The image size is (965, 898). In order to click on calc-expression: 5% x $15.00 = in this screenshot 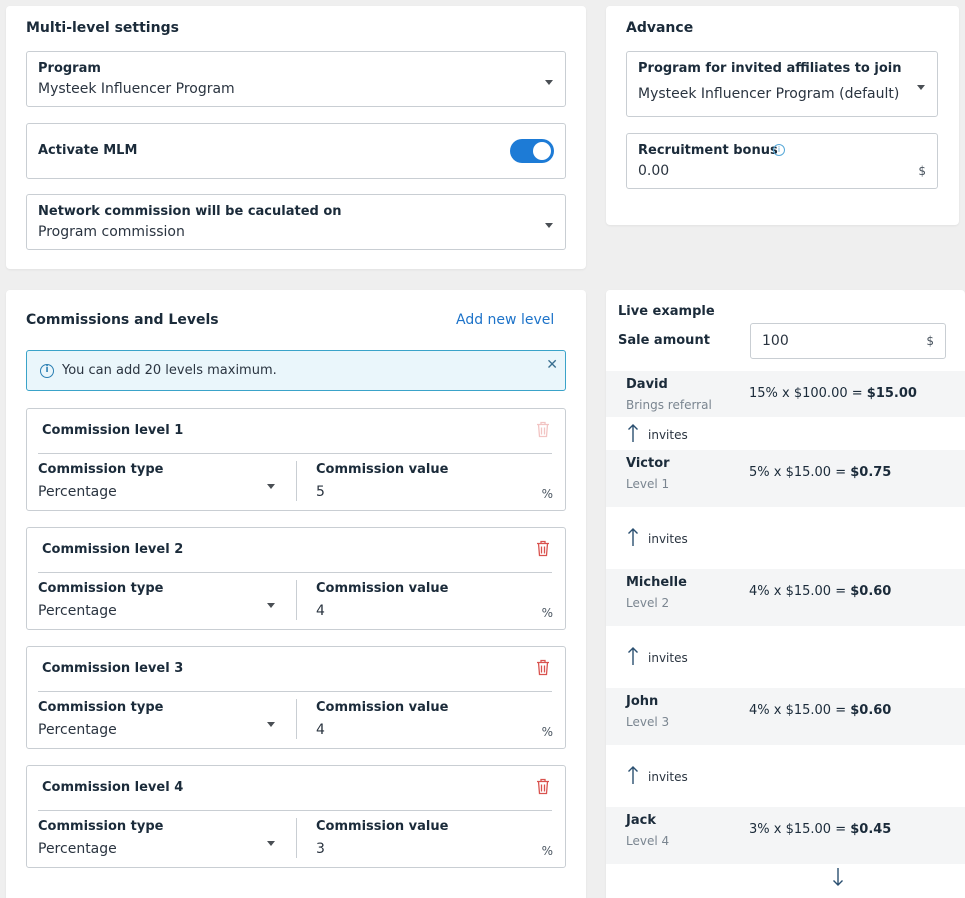, I will do `click(800, 472)`.